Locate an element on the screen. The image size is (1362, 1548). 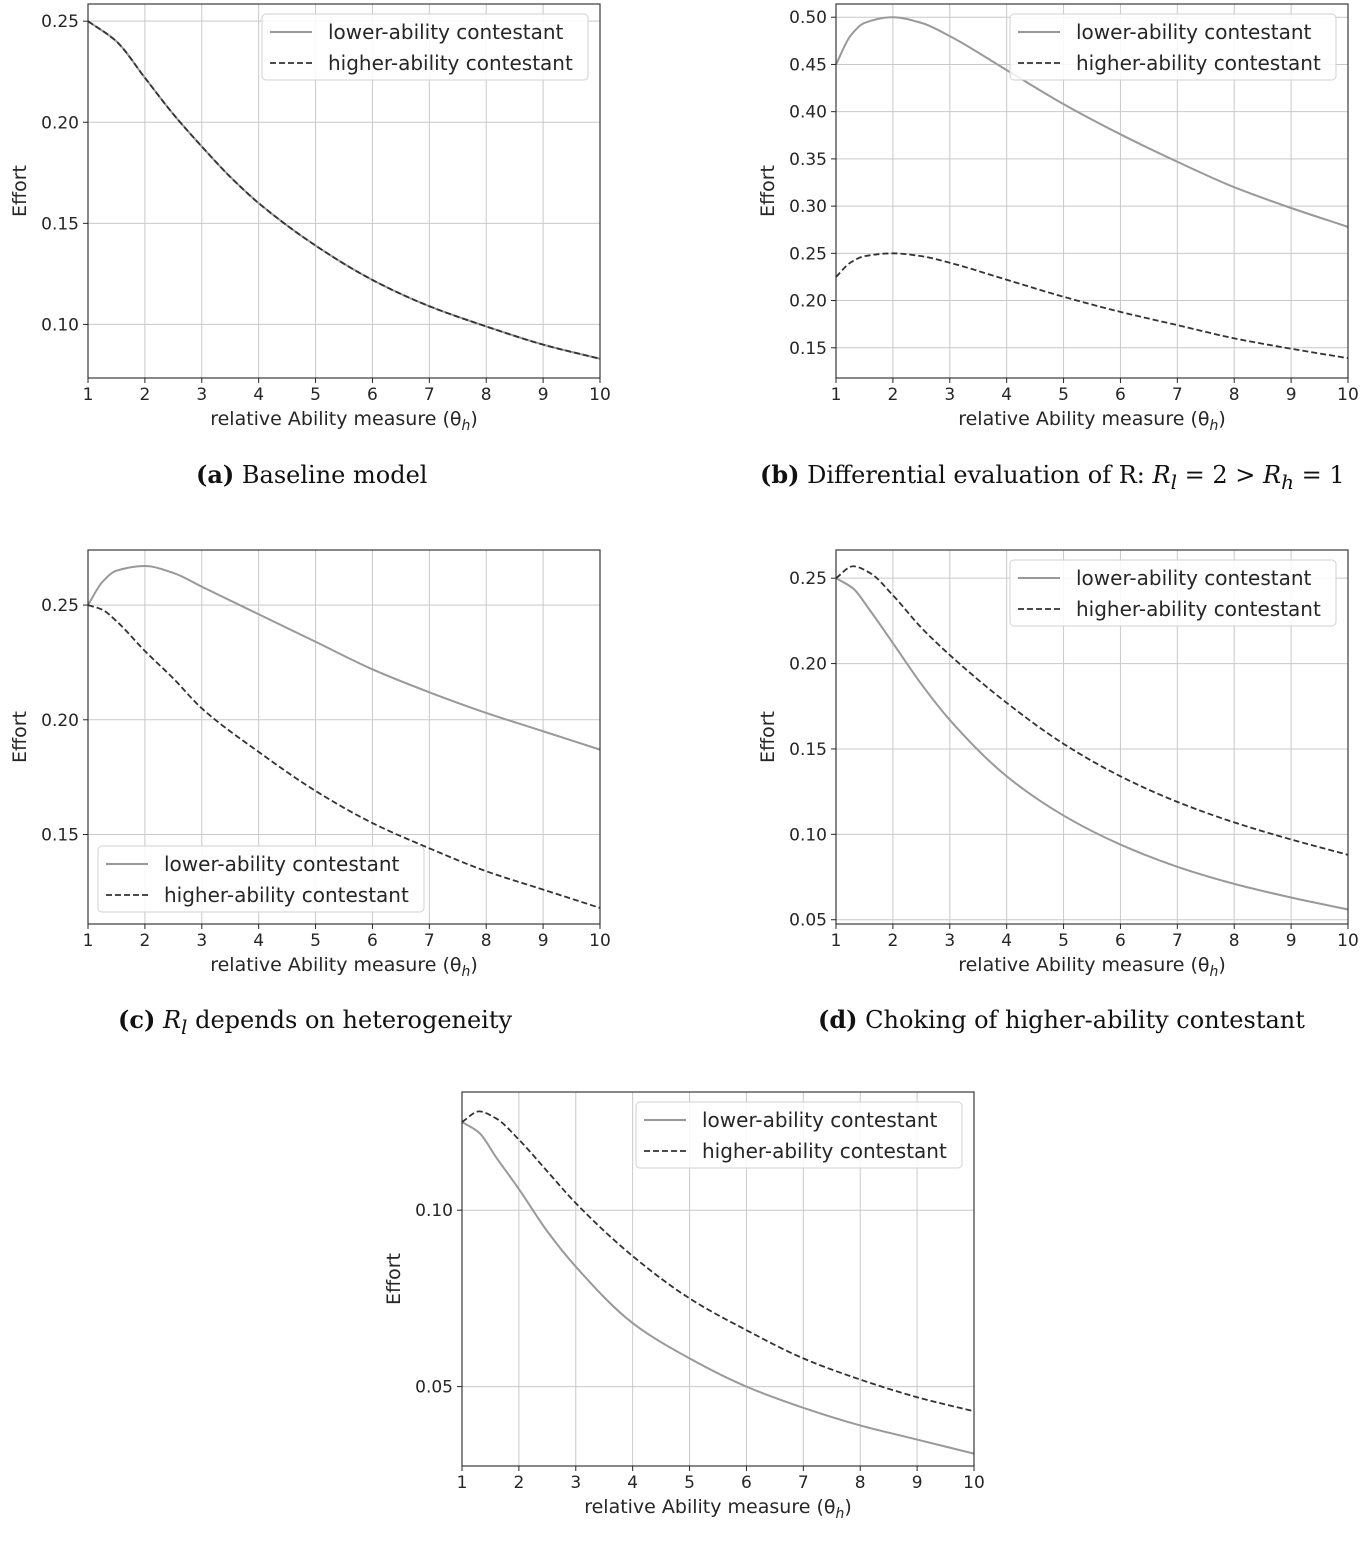
x-tick-label: 8 is located at coordinates (1234, 941).